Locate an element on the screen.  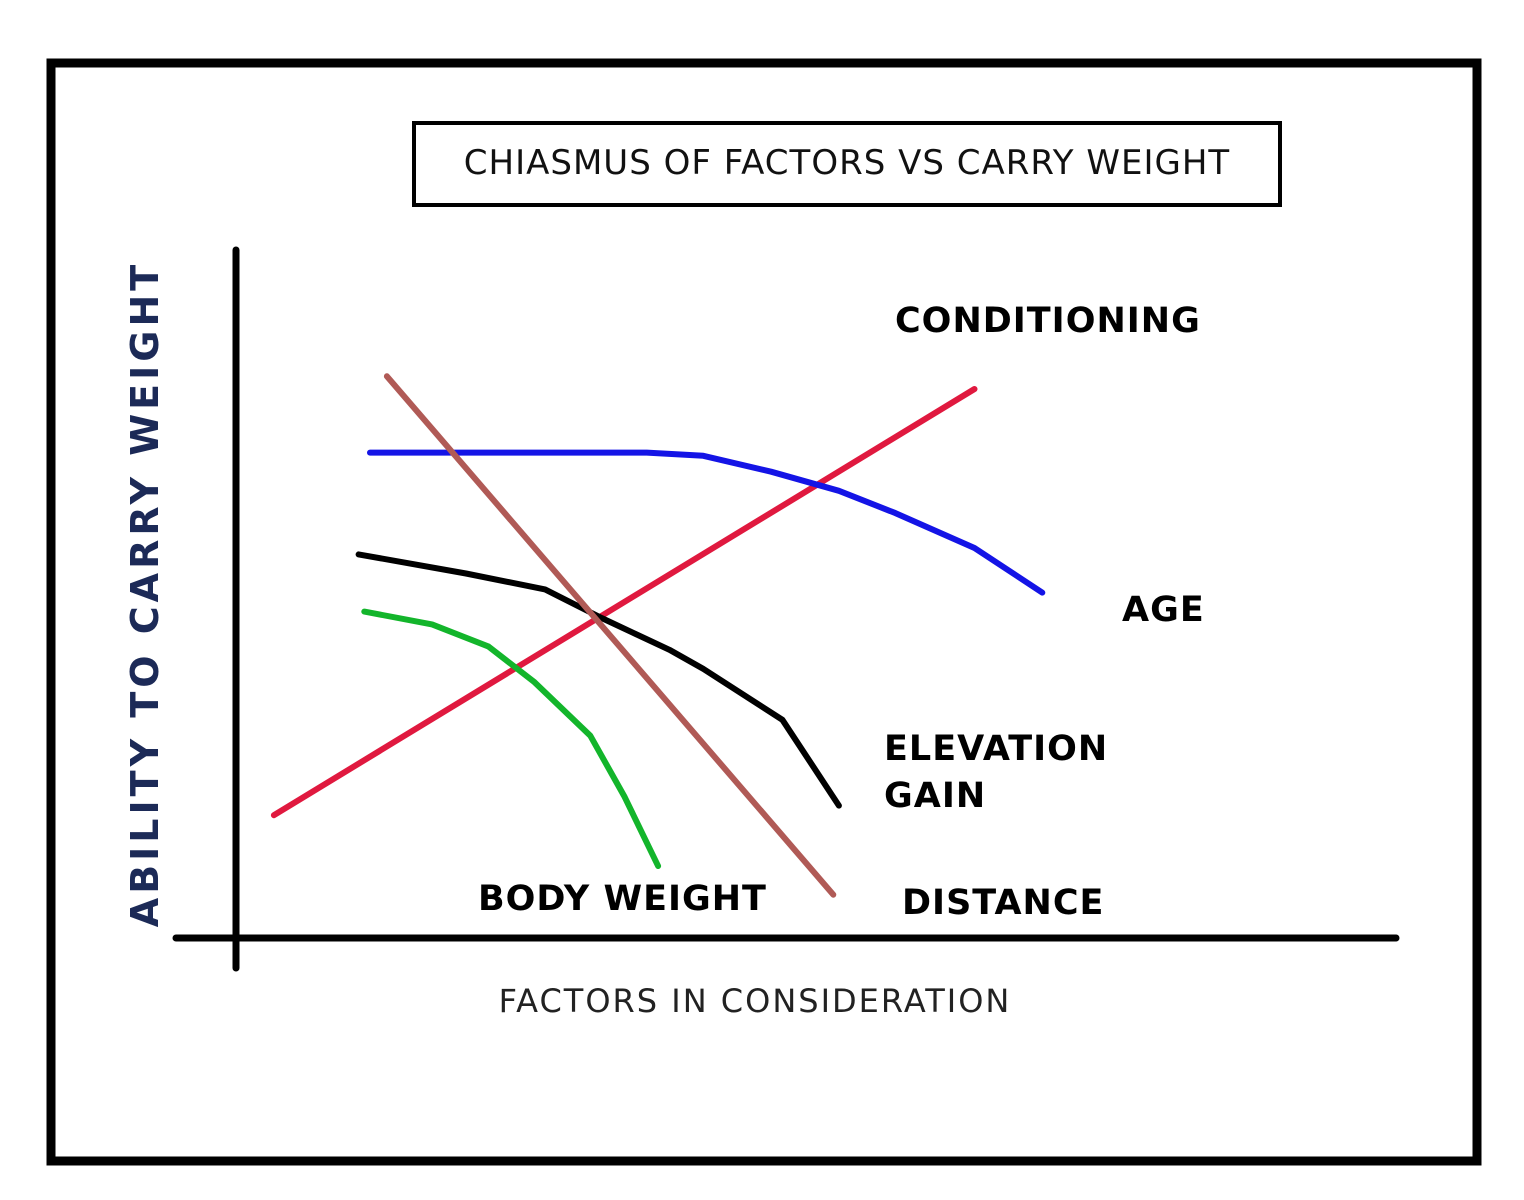
series-line-body-weight is located at coordinates (511, 738).